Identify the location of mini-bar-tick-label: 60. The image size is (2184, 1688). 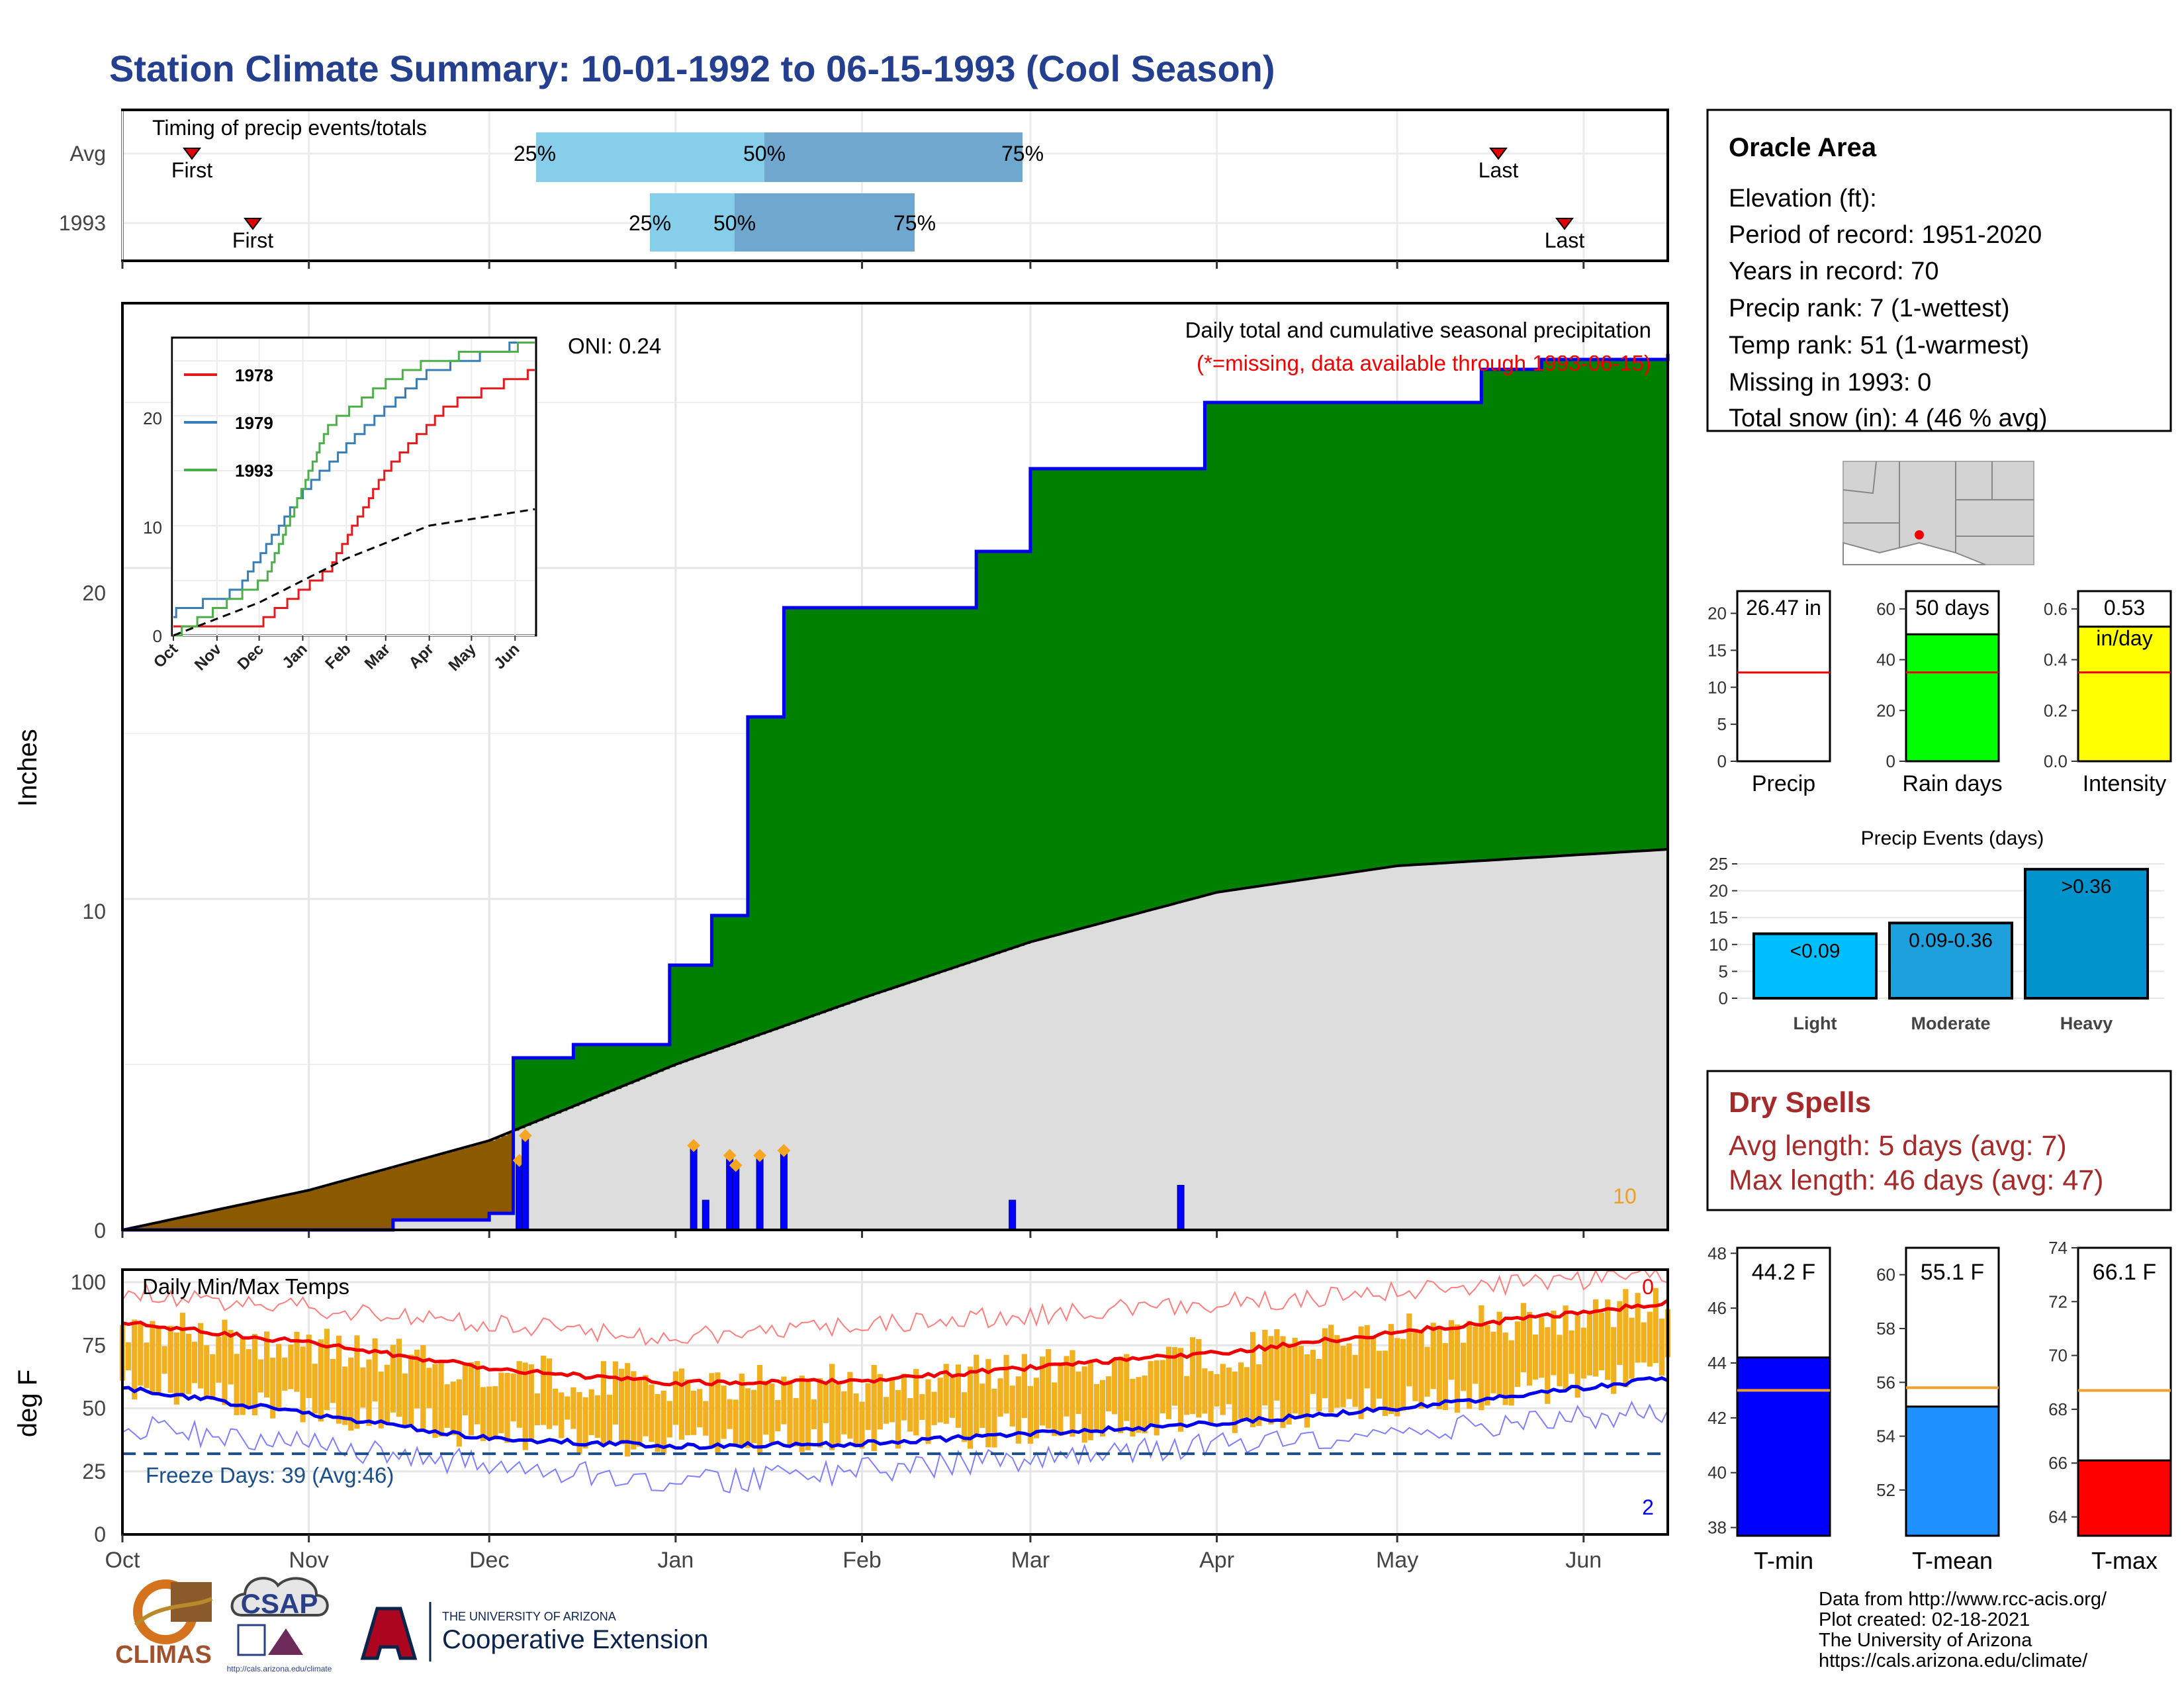
(1885, 609).